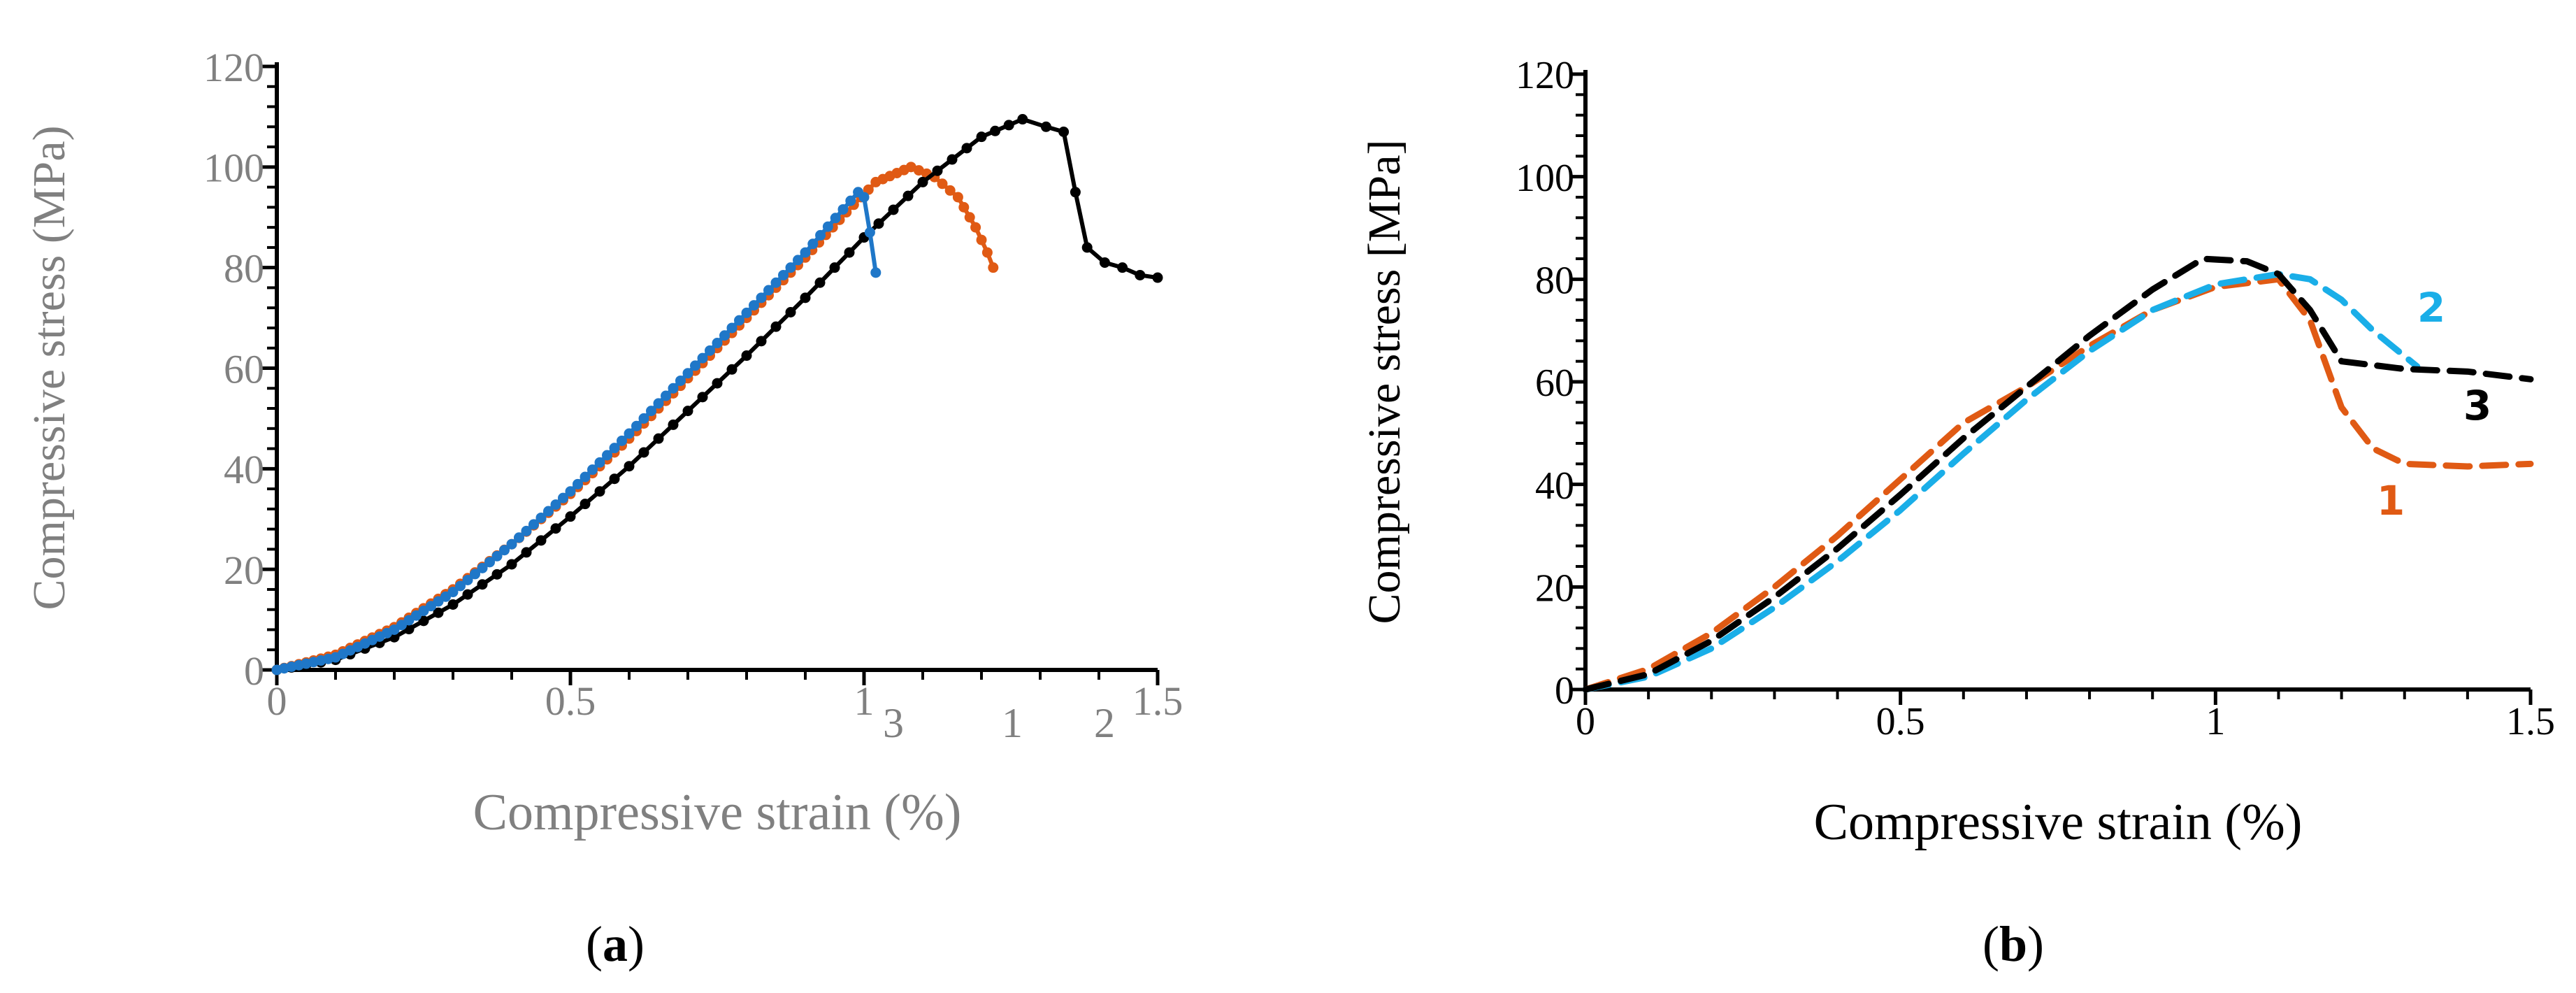  What do you see at coordinates (864, 701) in the screenshot?
I see `x-tick-label: 1` at bounding box center [864, 701].